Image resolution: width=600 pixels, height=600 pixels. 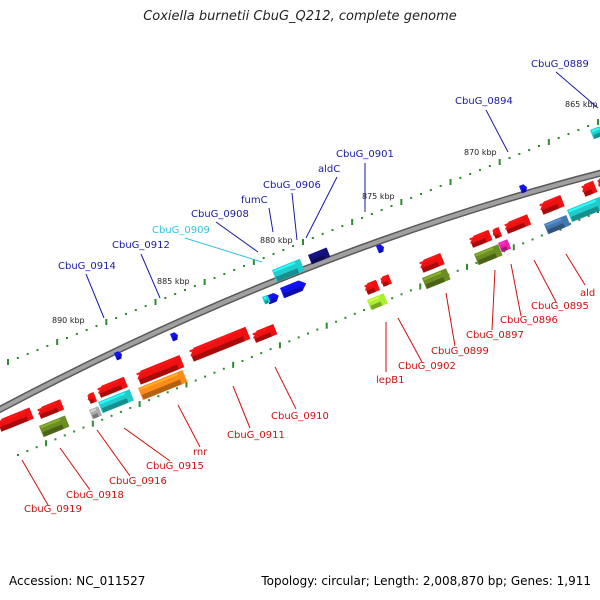 I want to click on gene-label: CbuG_0909, so click(x=181, y=230).